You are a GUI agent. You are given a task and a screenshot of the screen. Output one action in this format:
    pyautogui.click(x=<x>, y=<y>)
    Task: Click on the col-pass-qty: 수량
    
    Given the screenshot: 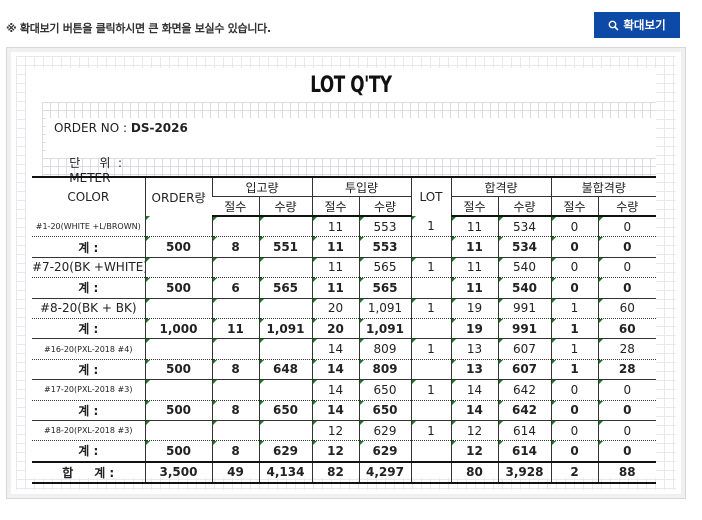 What is the action you would take?
    pyautogui.click(x=524, y=206)
    